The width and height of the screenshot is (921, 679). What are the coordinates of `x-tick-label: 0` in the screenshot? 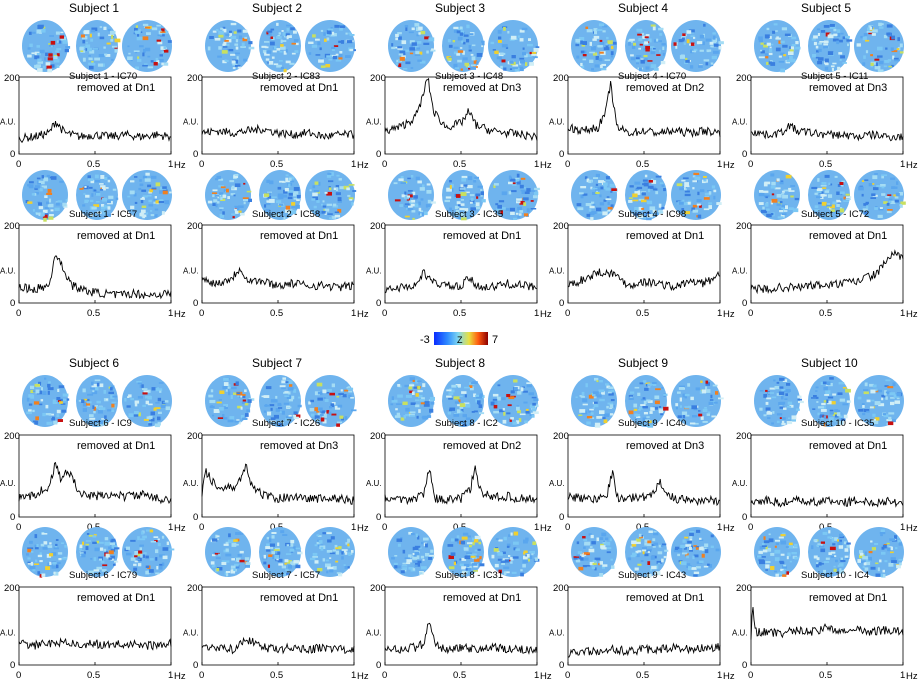 It's located at (567, 164).